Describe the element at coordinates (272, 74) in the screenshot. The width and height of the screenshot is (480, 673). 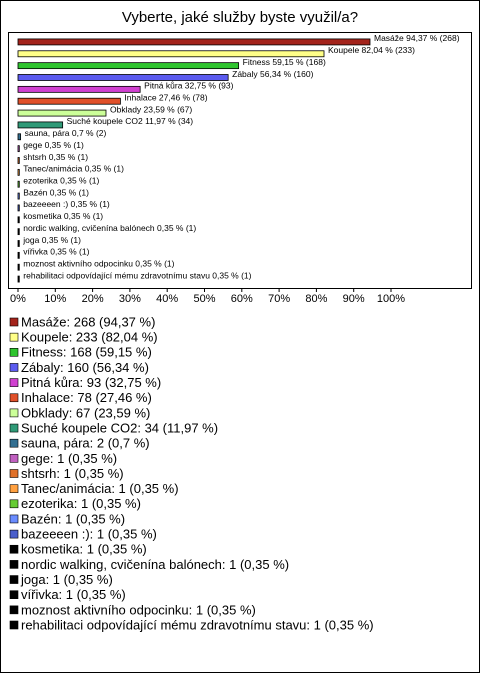
I see `value-label: Zábaly 56,34 % (160)` at that location.